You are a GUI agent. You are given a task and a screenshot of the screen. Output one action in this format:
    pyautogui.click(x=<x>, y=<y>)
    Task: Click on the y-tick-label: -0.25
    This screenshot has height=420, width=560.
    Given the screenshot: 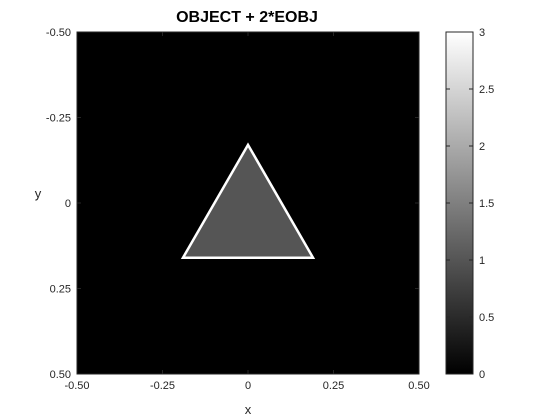 What is the action you would take?
    pyautogui.click(x=58, y=119)
    